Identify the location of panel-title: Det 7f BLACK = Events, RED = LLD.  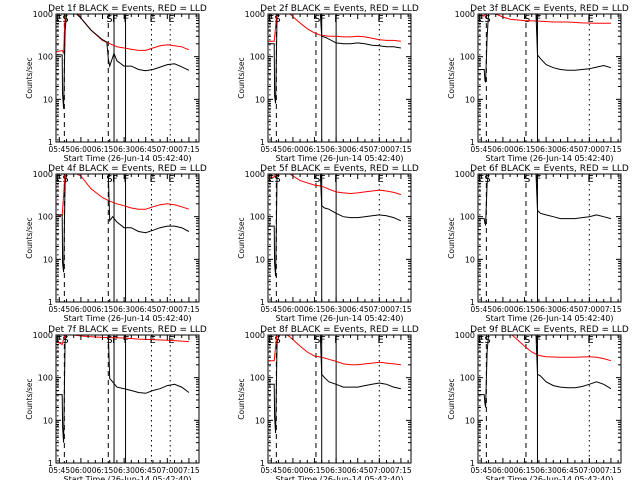
(127, 330).